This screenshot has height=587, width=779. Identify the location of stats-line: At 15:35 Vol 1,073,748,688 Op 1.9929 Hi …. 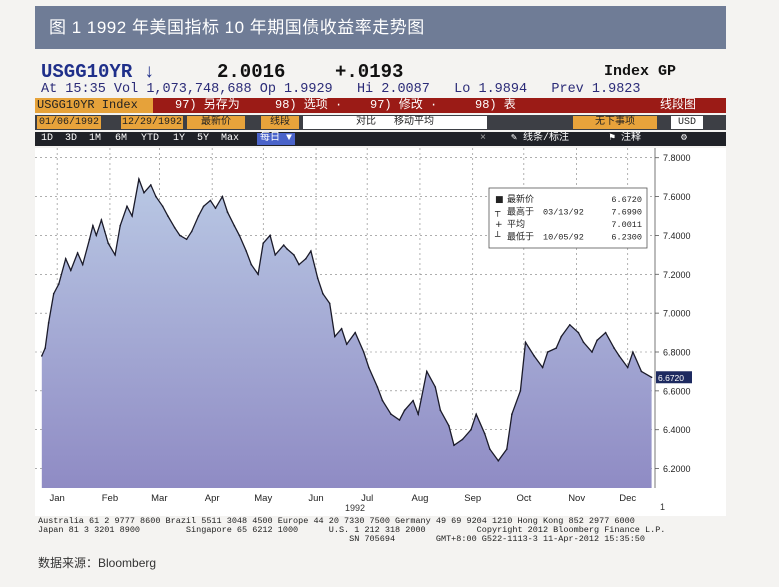
(341, 89).